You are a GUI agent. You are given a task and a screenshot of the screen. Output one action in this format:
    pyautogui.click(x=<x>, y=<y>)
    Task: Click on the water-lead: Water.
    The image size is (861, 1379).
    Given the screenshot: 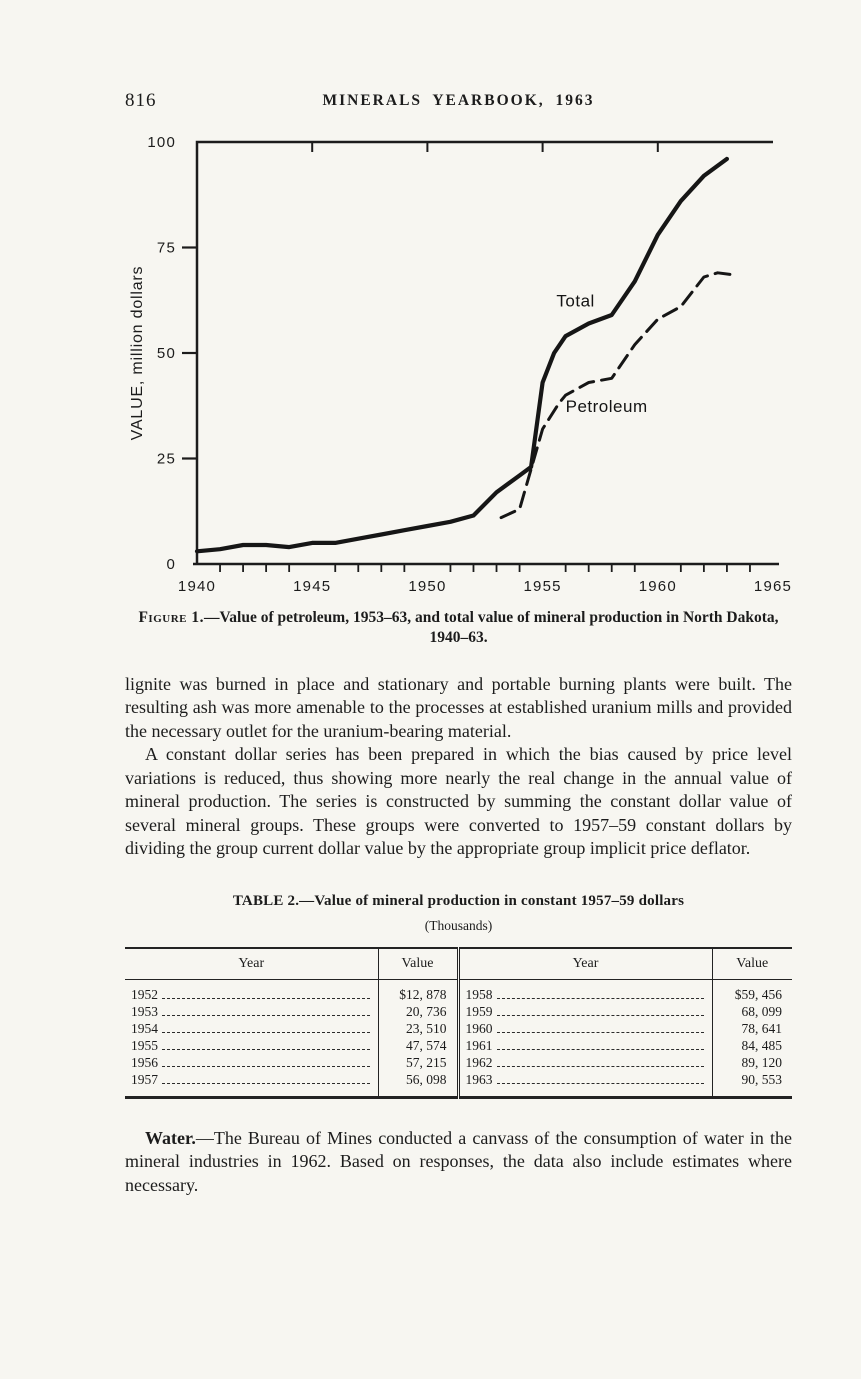 What is the action you would take?
    pyautogui.click(x=170, y=1137)
    